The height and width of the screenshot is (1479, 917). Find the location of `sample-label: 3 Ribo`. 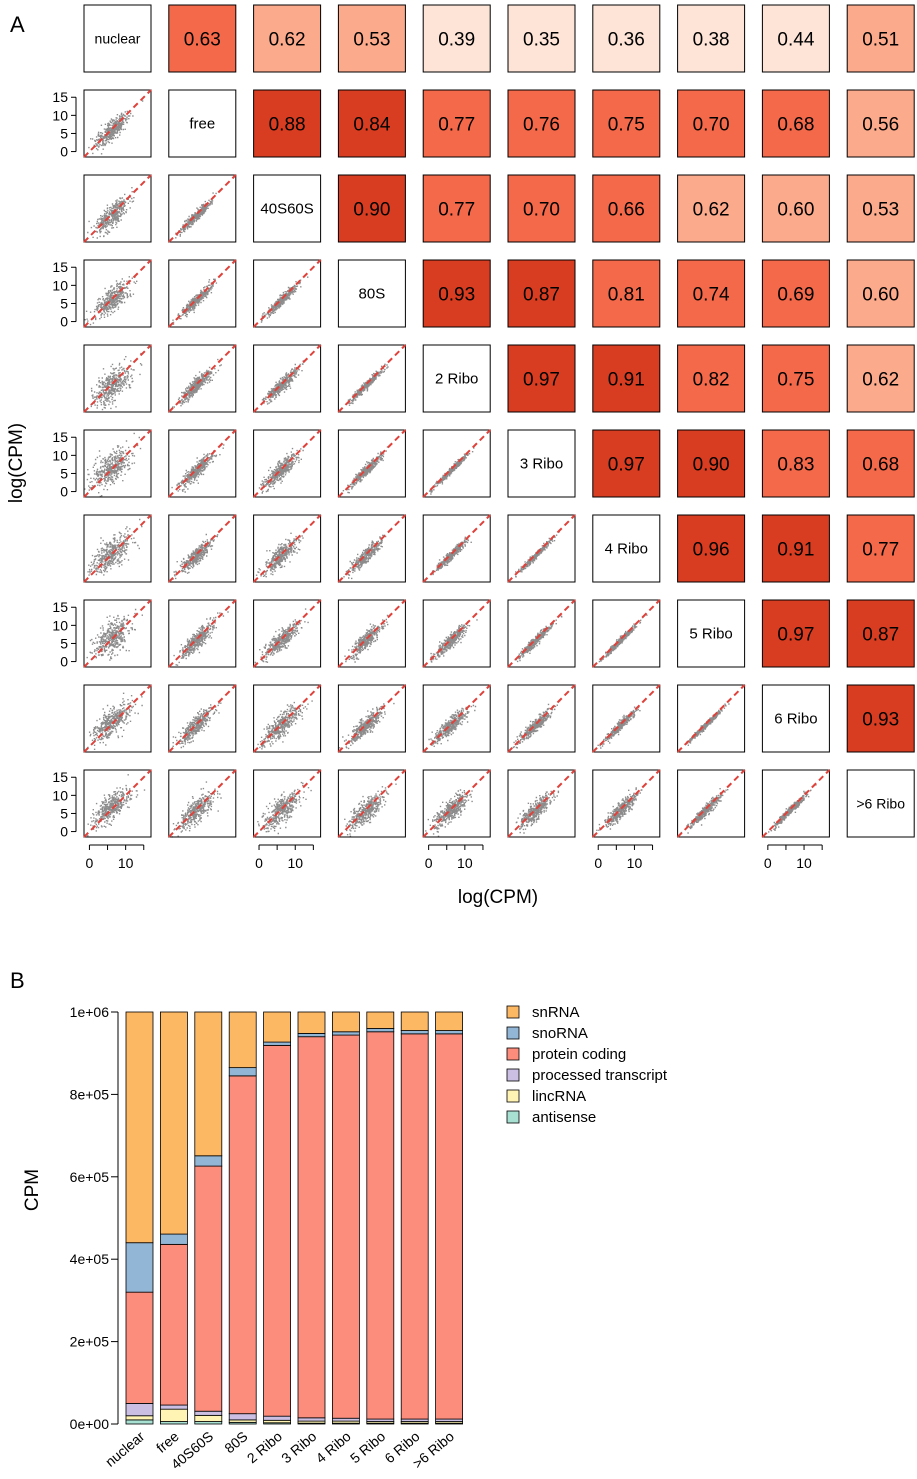

sample-label: 3 Ribo is located at coordinates (541, 464).